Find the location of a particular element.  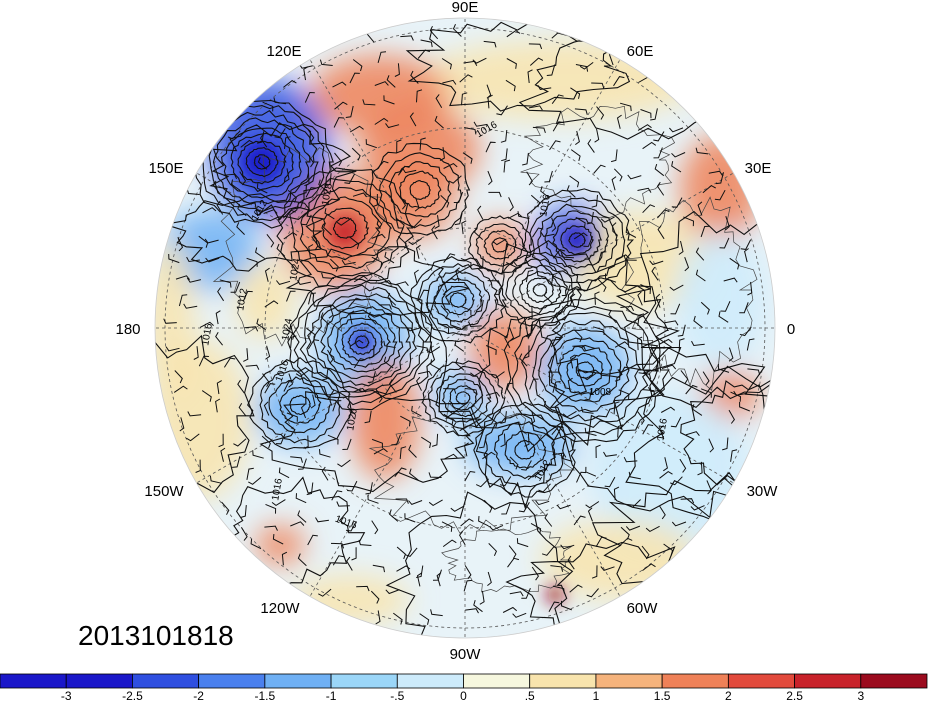

colorbar-tick-label: -2.5 is located at coordinates (132, 695).